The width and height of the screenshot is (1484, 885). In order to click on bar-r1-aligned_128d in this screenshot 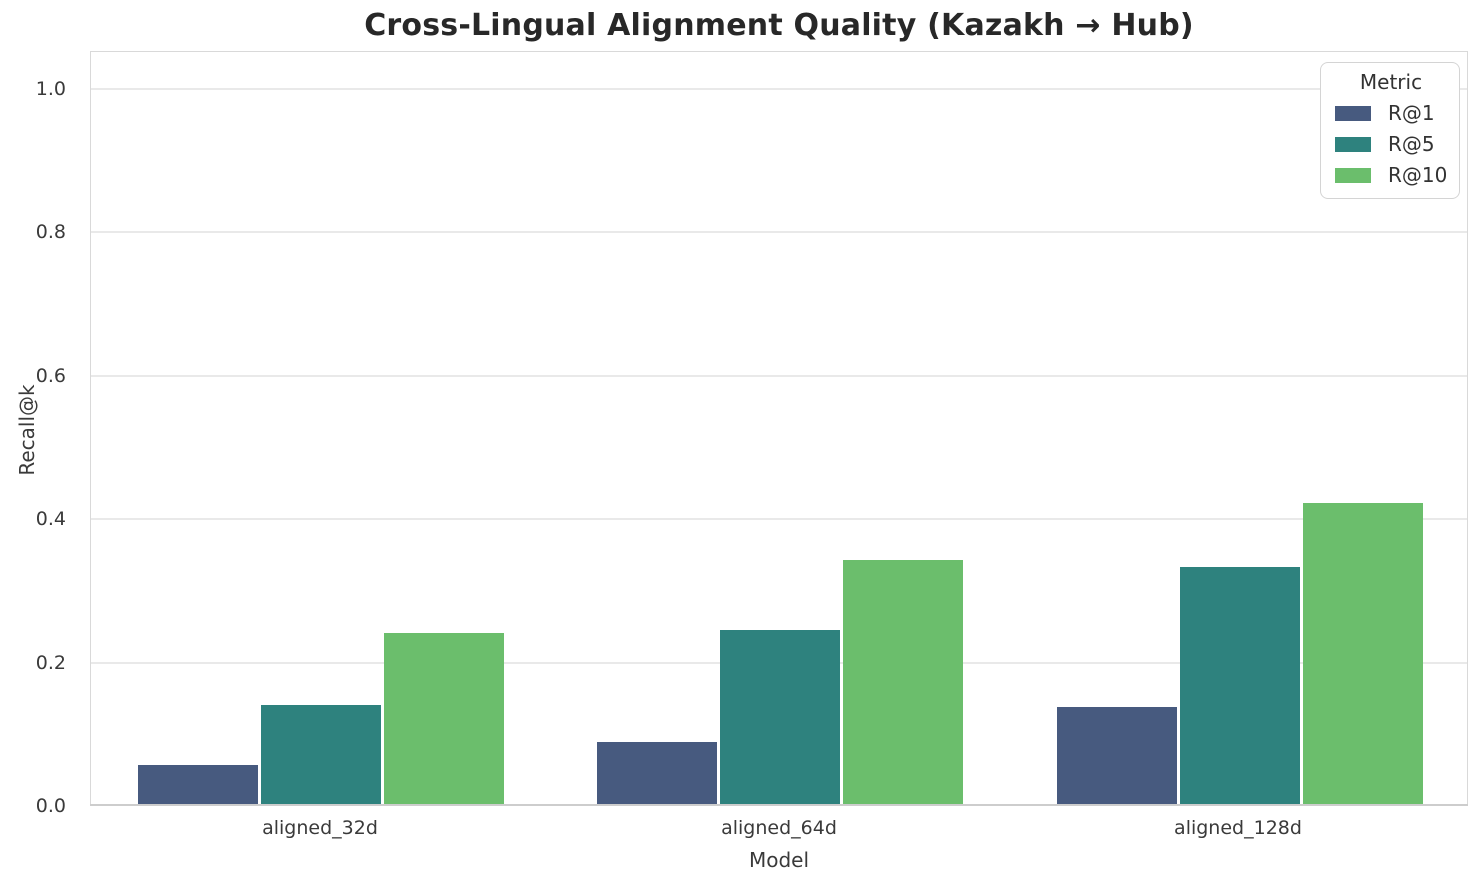, I will do `click(1117, 755)`.